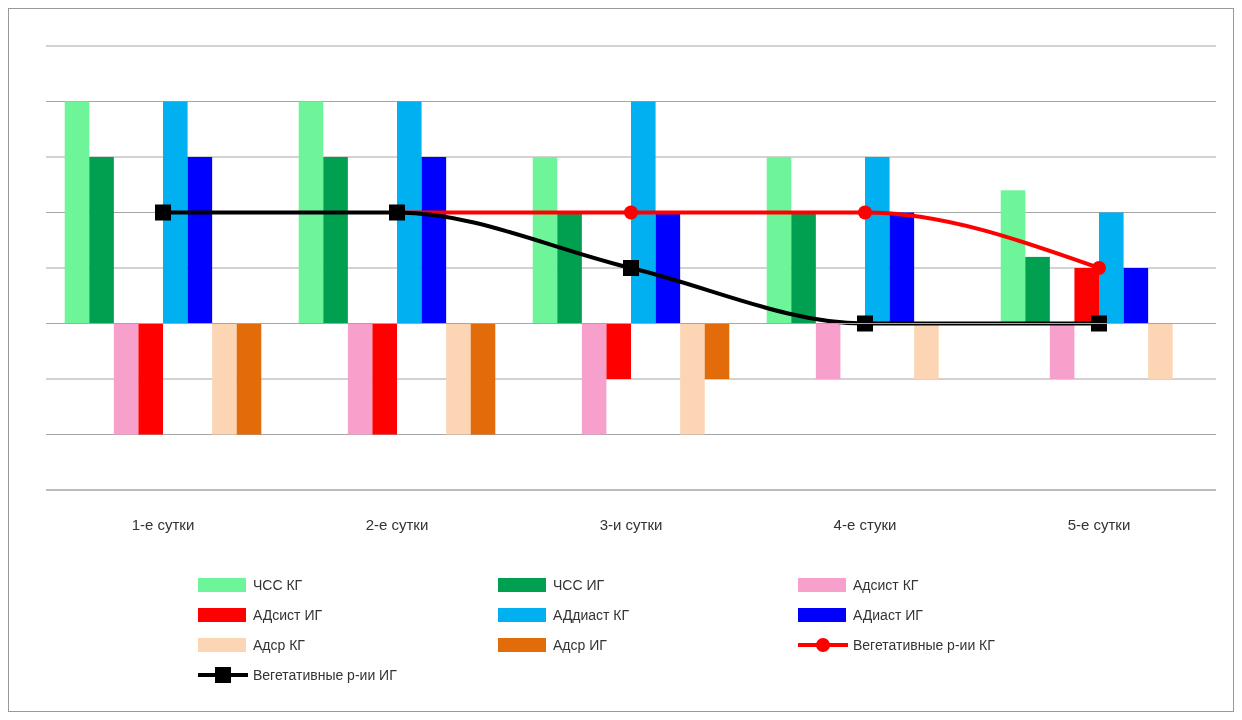  I want to click on legend-label: АДсист ИГ, so click(288, 615).